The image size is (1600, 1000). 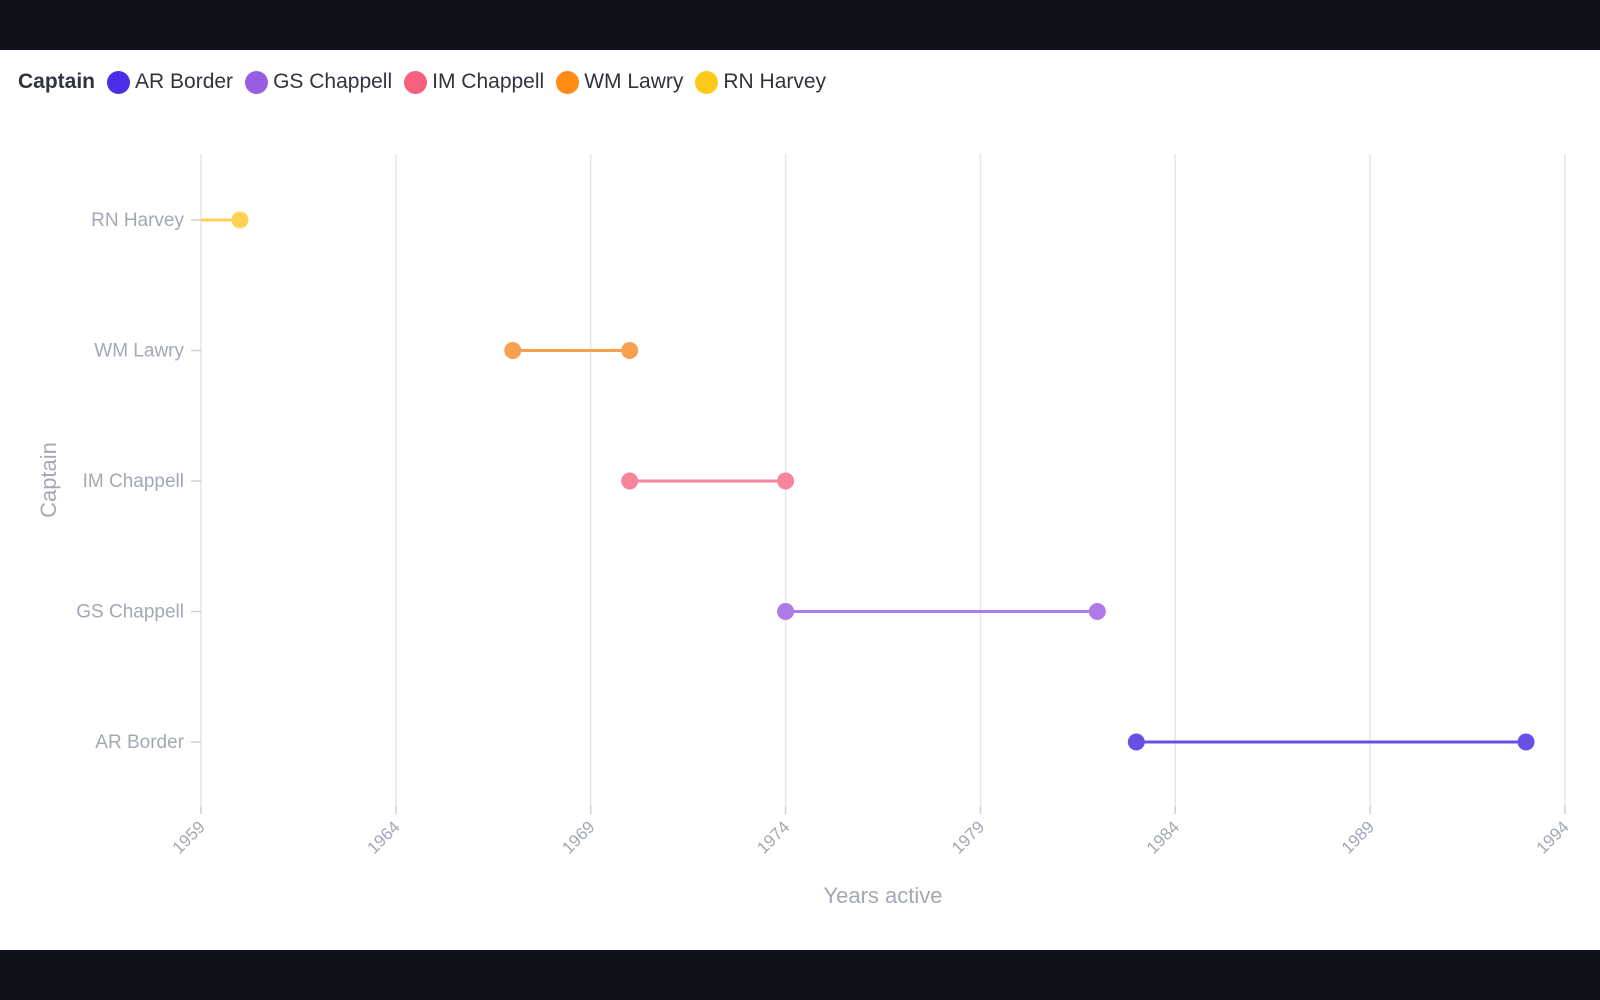 I want to click on legend-label: AR Border, so click(x=184, y=81).